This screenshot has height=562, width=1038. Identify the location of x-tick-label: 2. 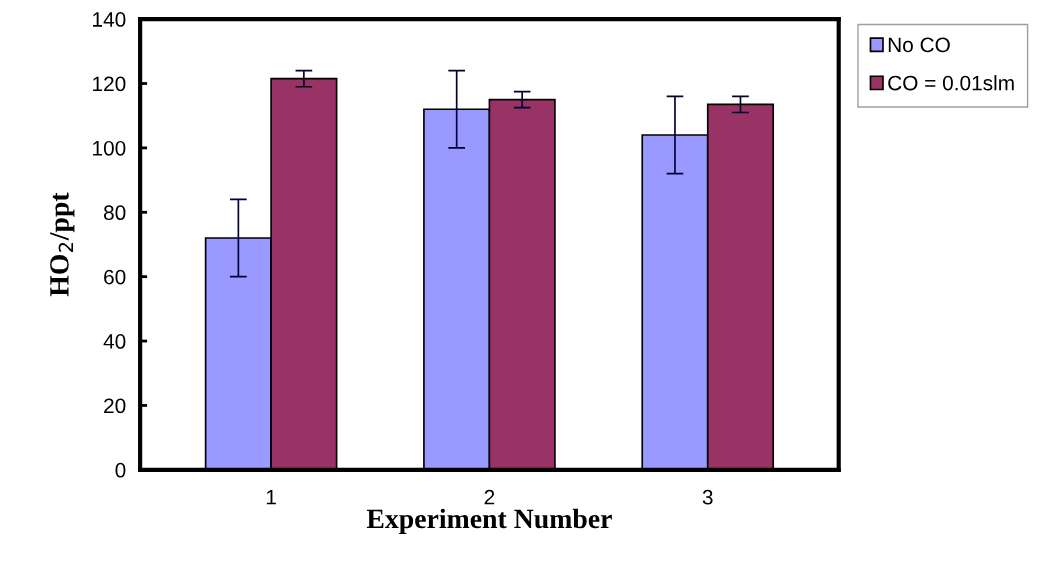
(489, 497).